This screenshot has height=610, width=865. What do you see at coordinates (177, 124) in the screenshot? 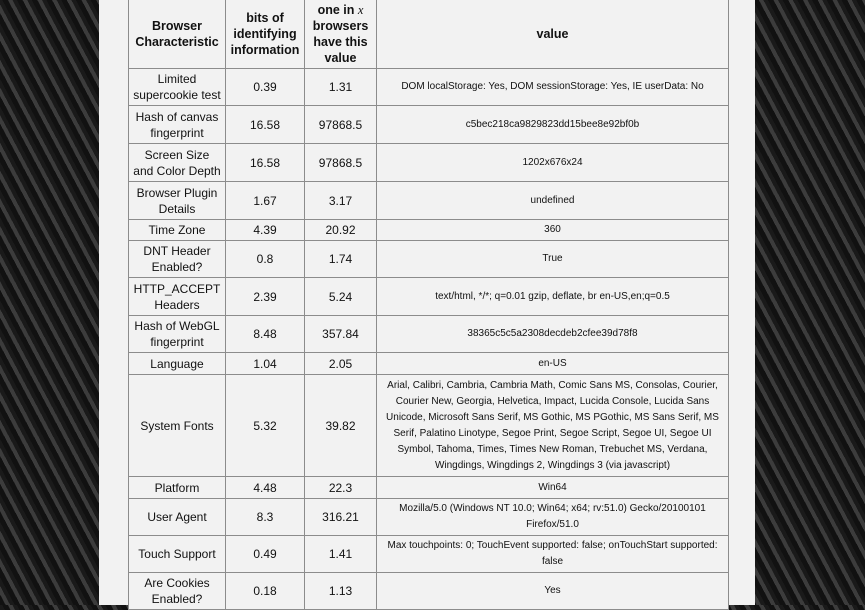
I see `cell-characteristic: Hash of canvas fingerprint` at bounding box center [177, 124].